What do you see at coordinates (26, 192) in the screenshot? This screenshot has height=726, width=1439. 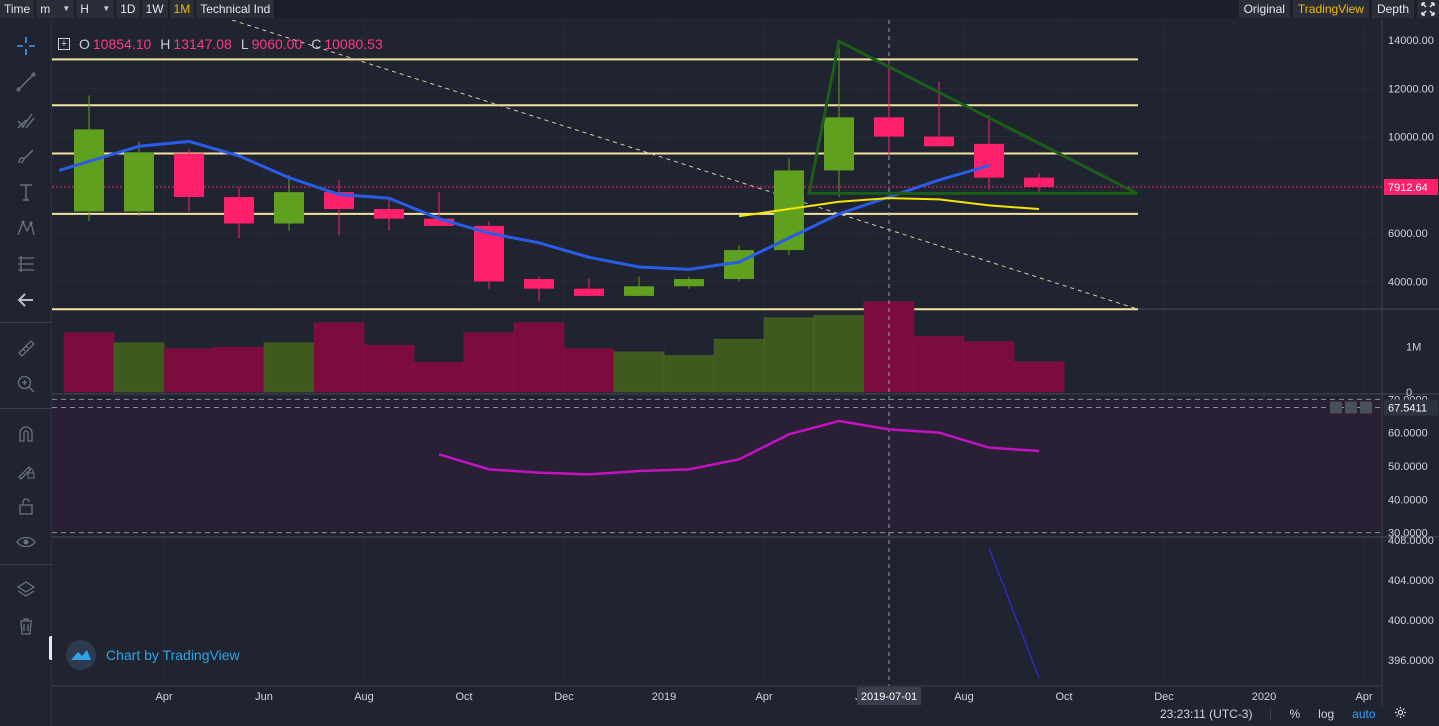 I see `text-tool-icon` at bounding box center [26, 192].